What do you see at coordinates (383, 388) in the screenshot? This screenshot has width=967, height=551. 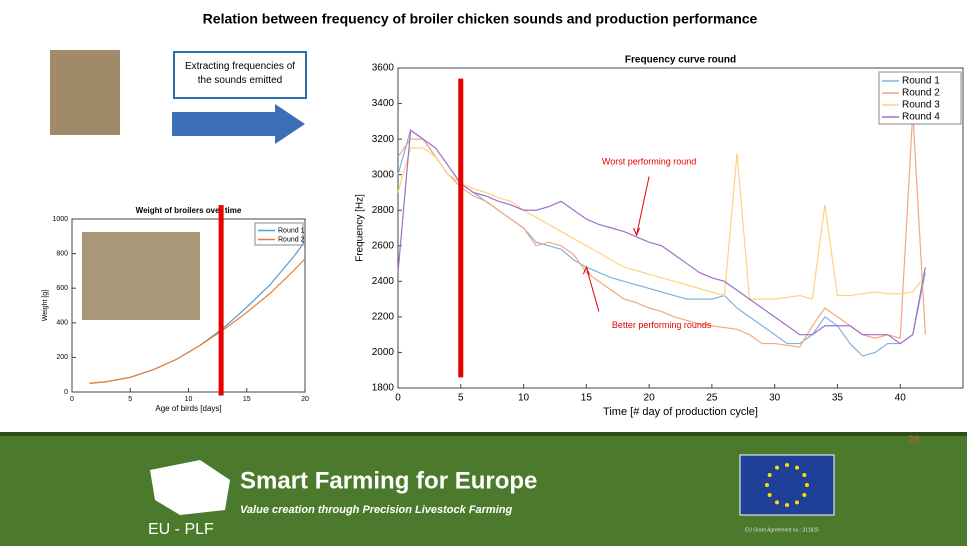 I see `y-tick-label: 1800` at bounding box center [383, 388].